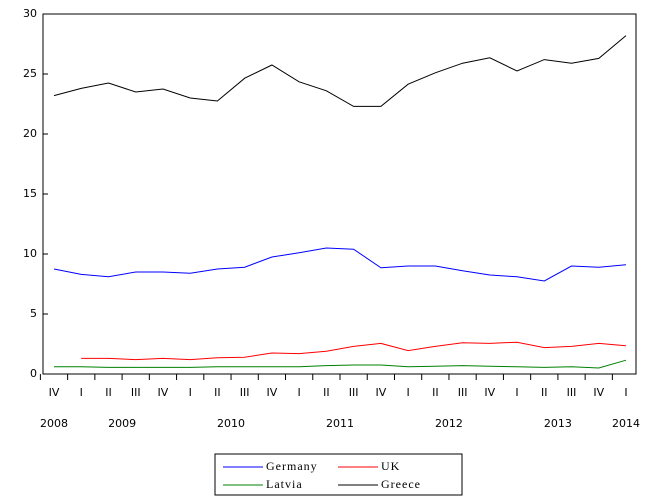 Image resolution: width=652 pixels, height=501 pixels. I want to click on year-label: 2013, so click(558, 423).